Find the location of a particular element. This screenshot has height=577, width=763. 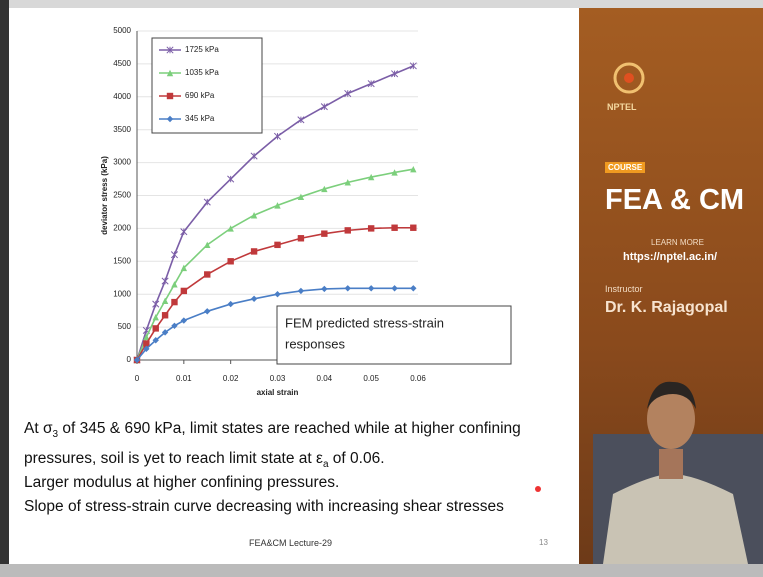

y-tick-label: 0 is located at coordinates (129, 359).